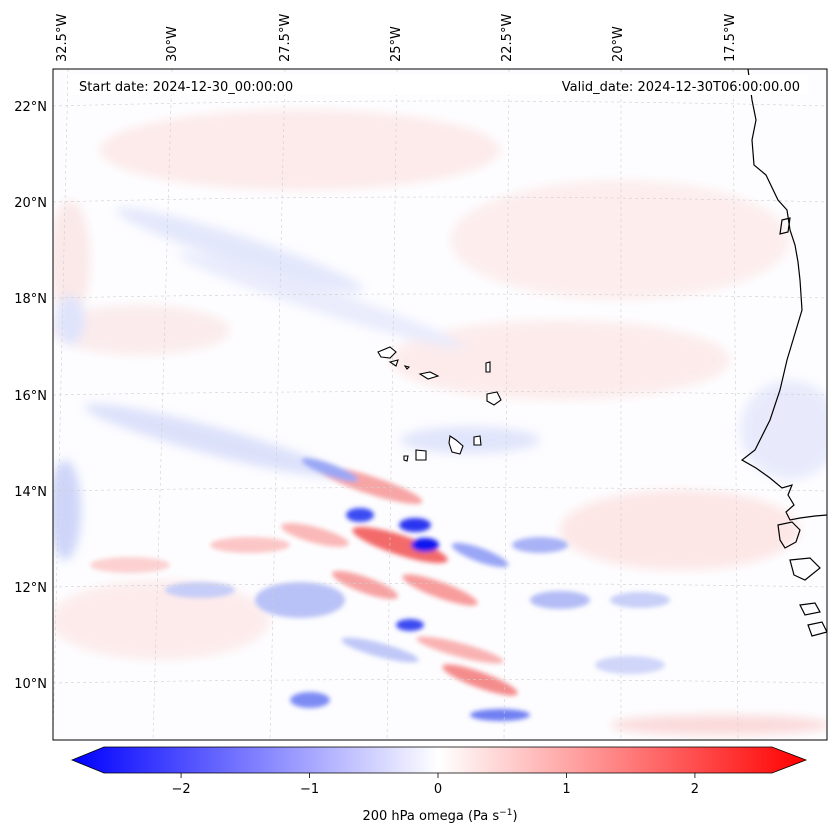  I want to click on colorbar: −2 −1 0 1 2 200 hPa omega (Pa s−1), so click(439, 785).